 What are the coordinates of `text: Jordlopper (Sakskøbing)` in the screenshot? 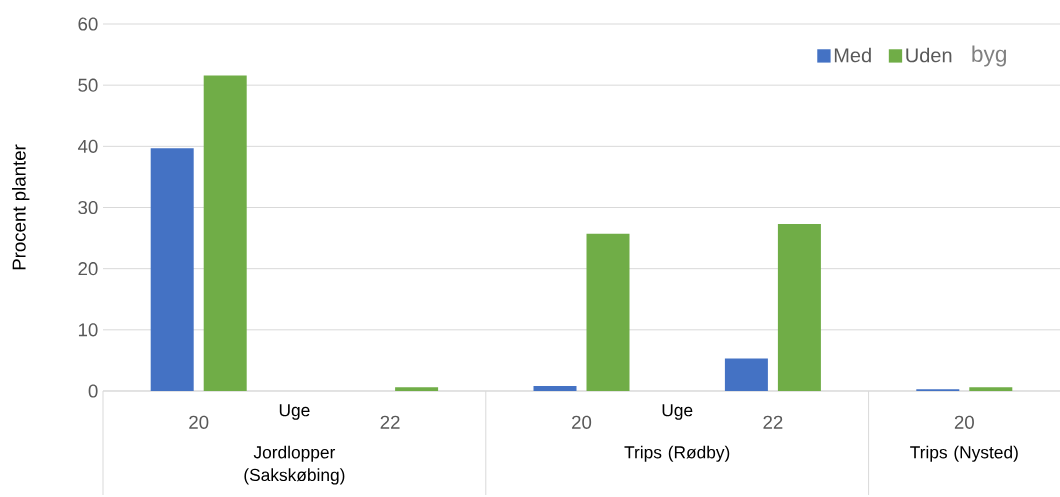 It's located at (294, 465).